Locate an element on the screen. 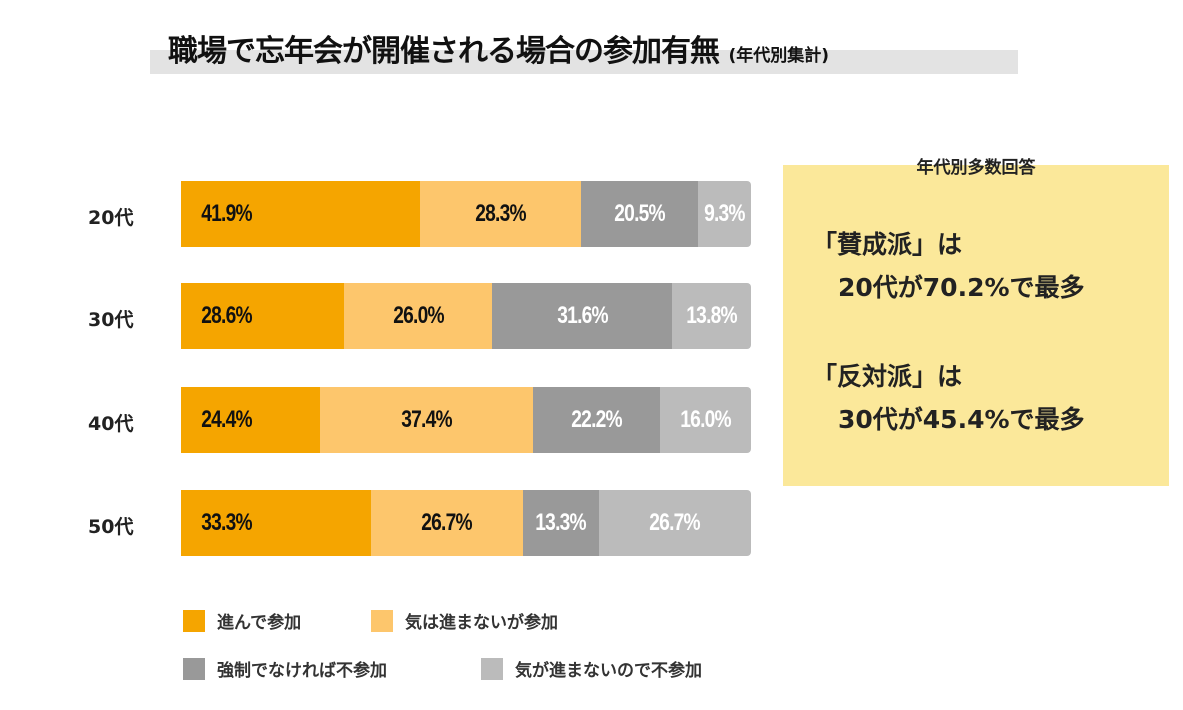  data-label: 31.6% is located at coordinates (582, 315).